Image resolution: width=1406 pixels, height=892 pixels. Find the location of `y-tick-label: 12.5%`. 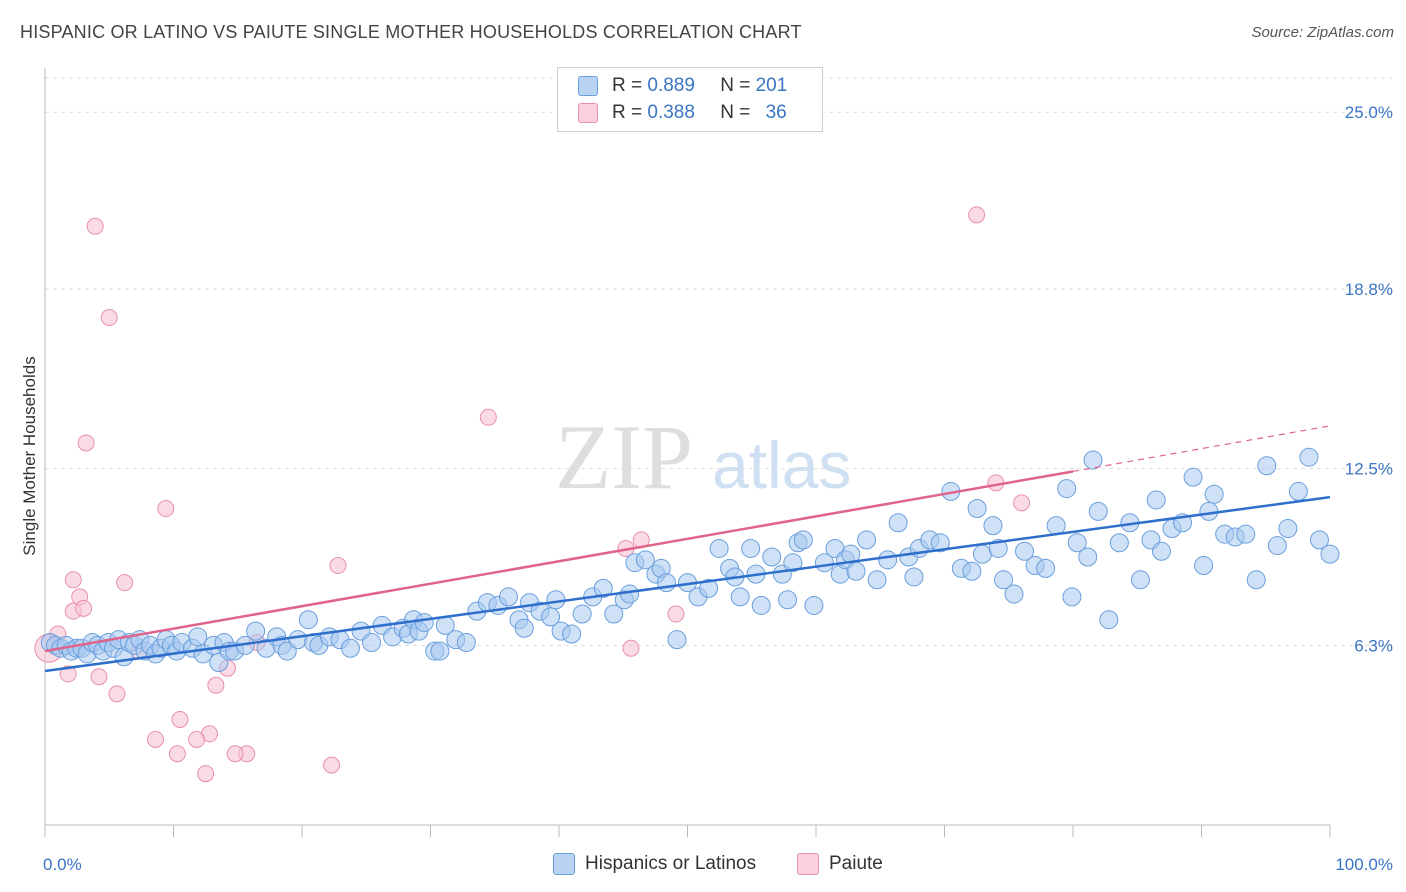

y-tick-label: 12.5% is located at coordinates (1369, 469).